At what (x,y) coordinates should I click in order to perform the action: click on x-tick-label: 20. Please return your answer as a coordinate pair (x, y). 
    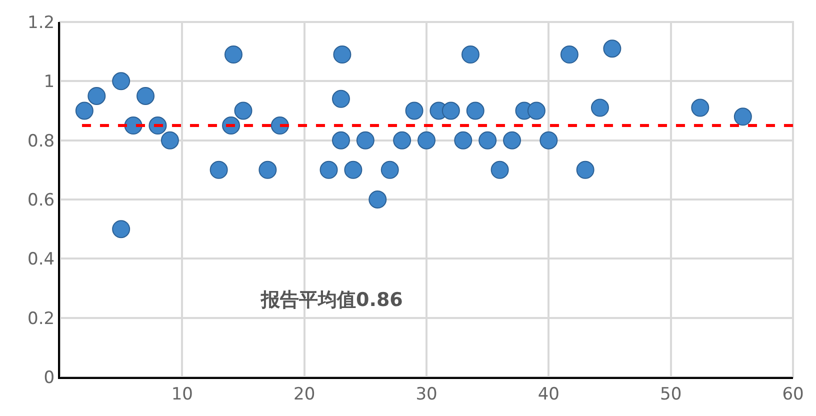
    Looking at the image, I should click on (305, 394).